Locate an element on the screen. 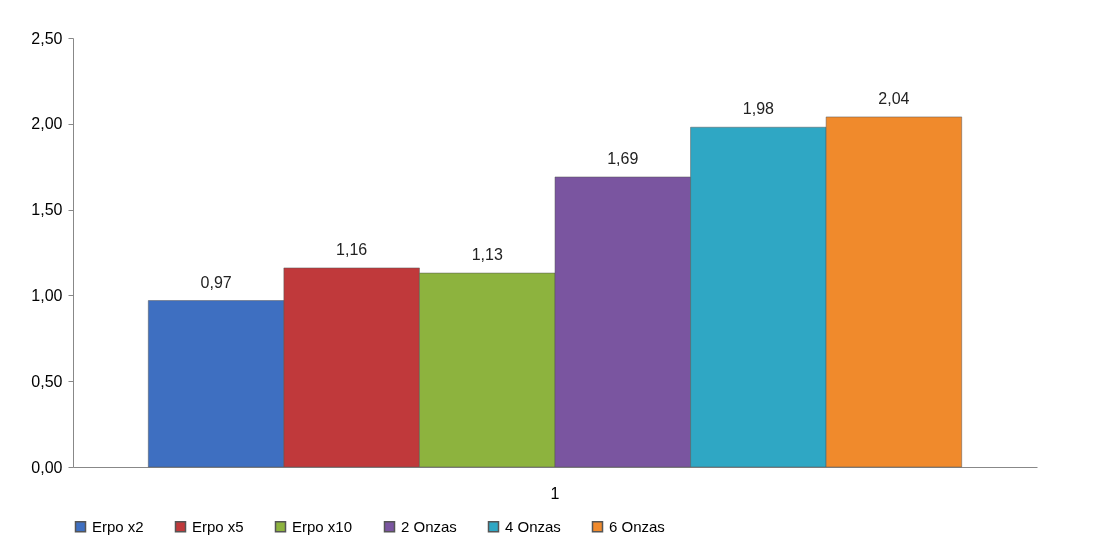 The height and width of the screenshot is (555, 1097). legend-label: 2 Onzas is located at coordinates (429, 526).